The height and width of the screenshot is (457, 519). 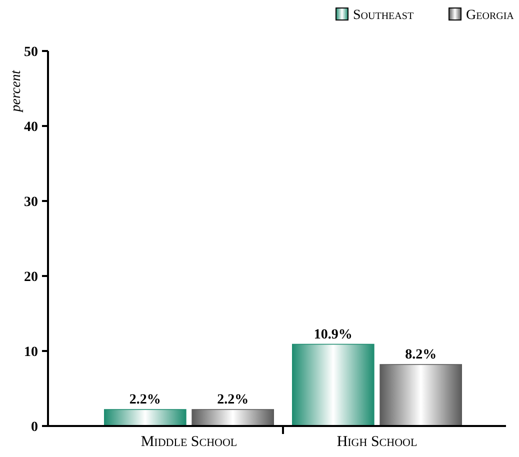 What do you see at coordinates (31, 277) in the screenshot?
I see `y-tick-label: 20` at bounding box center [31, 277].